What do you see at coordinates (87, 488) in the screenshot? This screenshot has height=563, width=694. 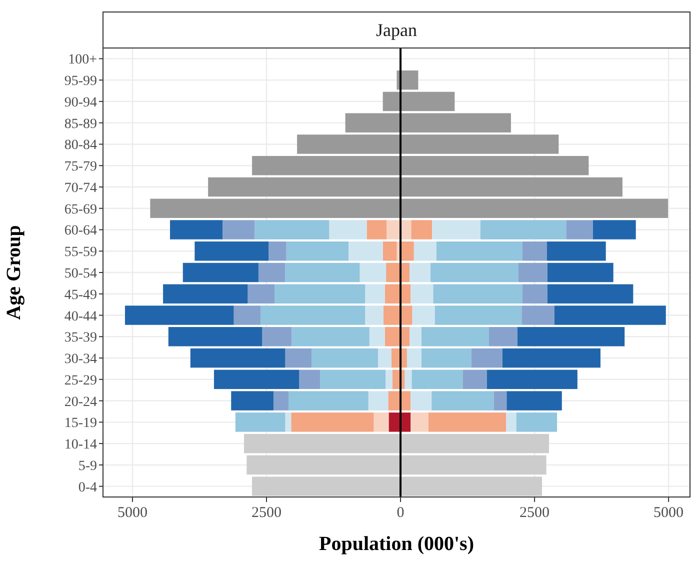 I see `y-tick-label: 0-4` at bounding box center [87, 488].